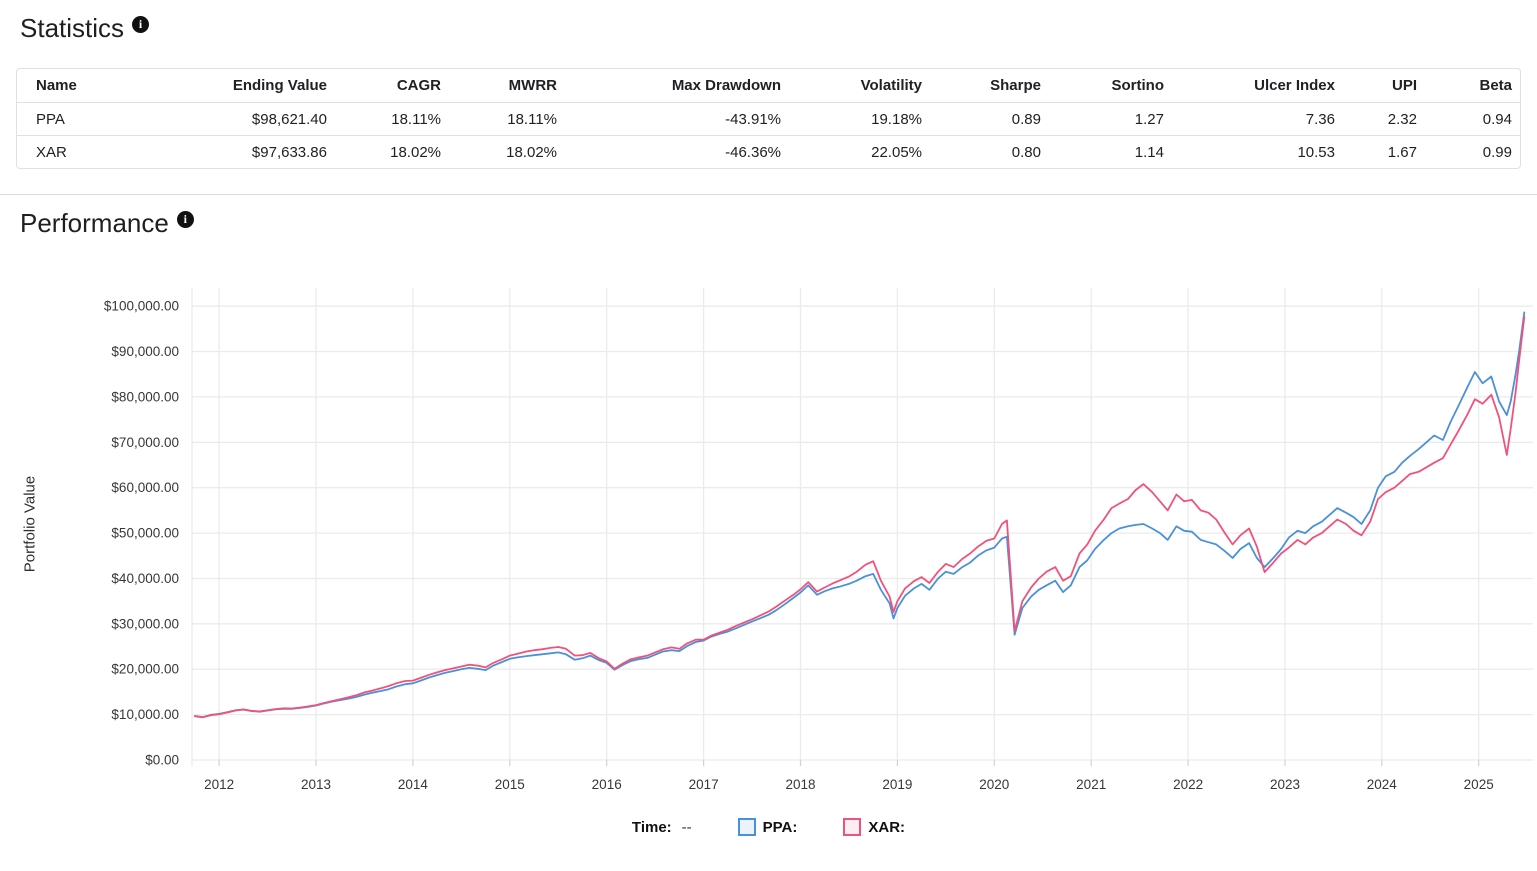  Describe the element at coordinates (219, 784) in the screenshot. I see `x-axis-tick-label: 2012` at that location.